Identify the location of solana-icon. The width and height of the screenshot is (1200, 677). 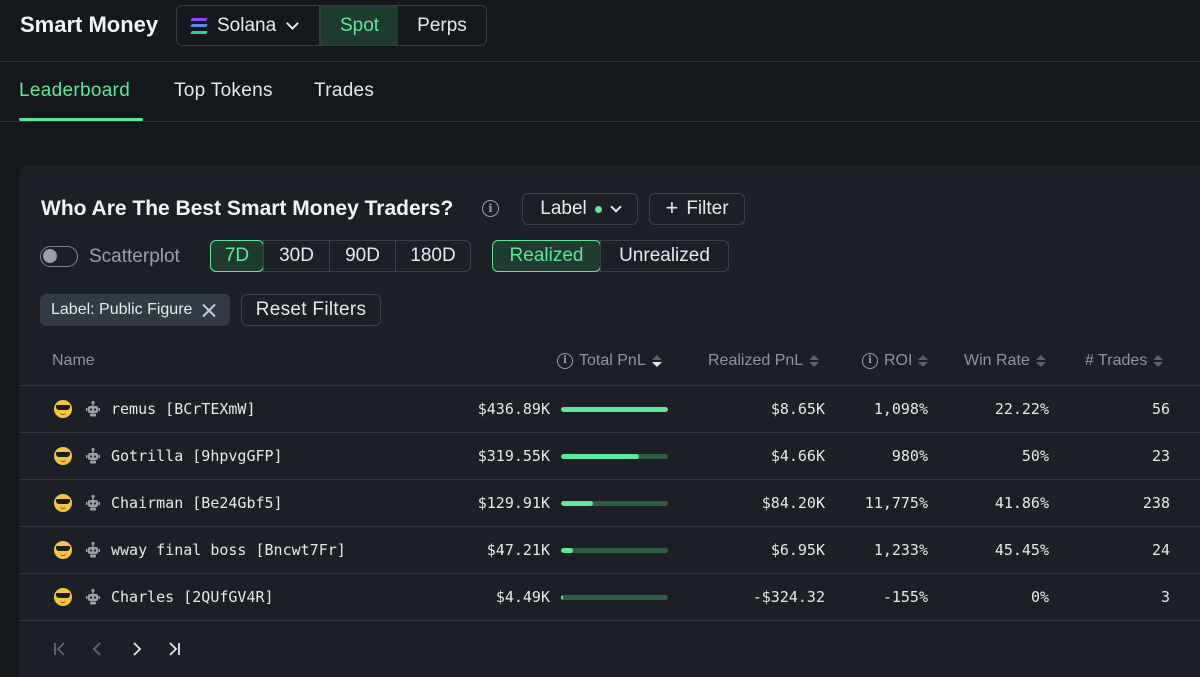
(199, 25).